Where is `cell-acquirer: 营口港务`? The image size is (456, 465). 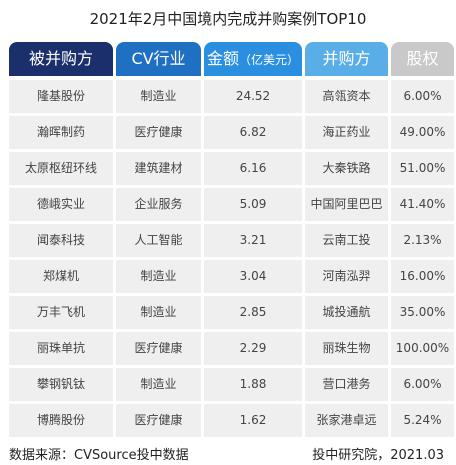
cell-acquirer: 营口港务 is located at coordinates (346, 384).